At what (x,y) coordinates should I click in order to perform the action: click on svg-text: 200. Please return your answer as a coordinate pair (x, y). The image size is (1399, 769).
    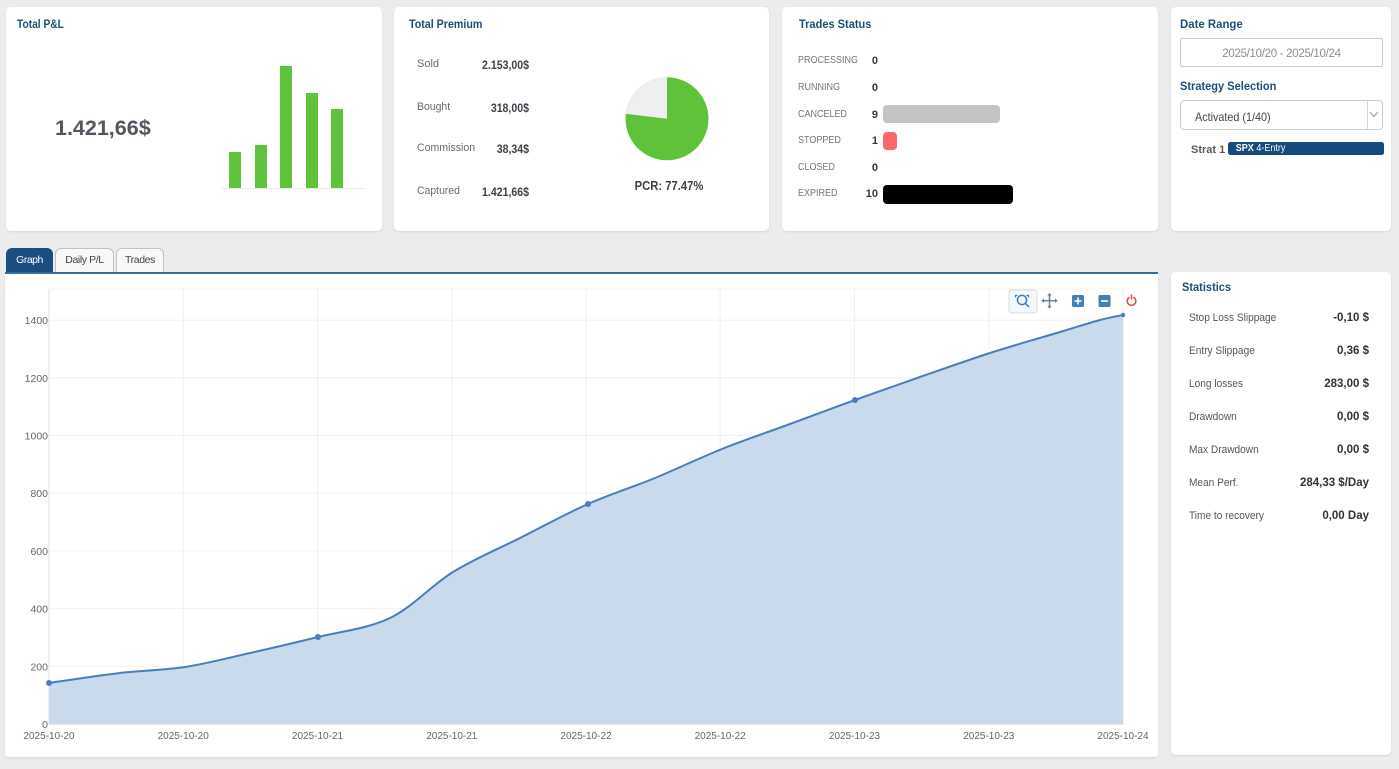
    Looking at the image, I should click on (39, 667).